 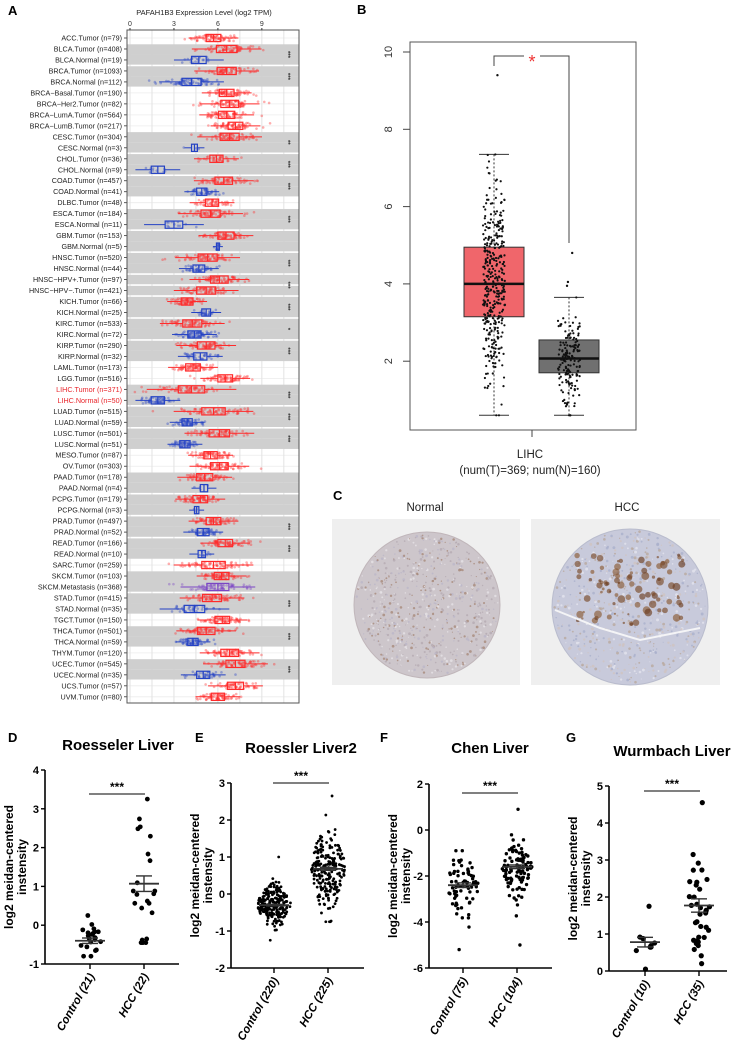 What do you see at coordinates (174, 224) in the screenshot?
I see `box-row-esca` at bounding box center [174, 224].